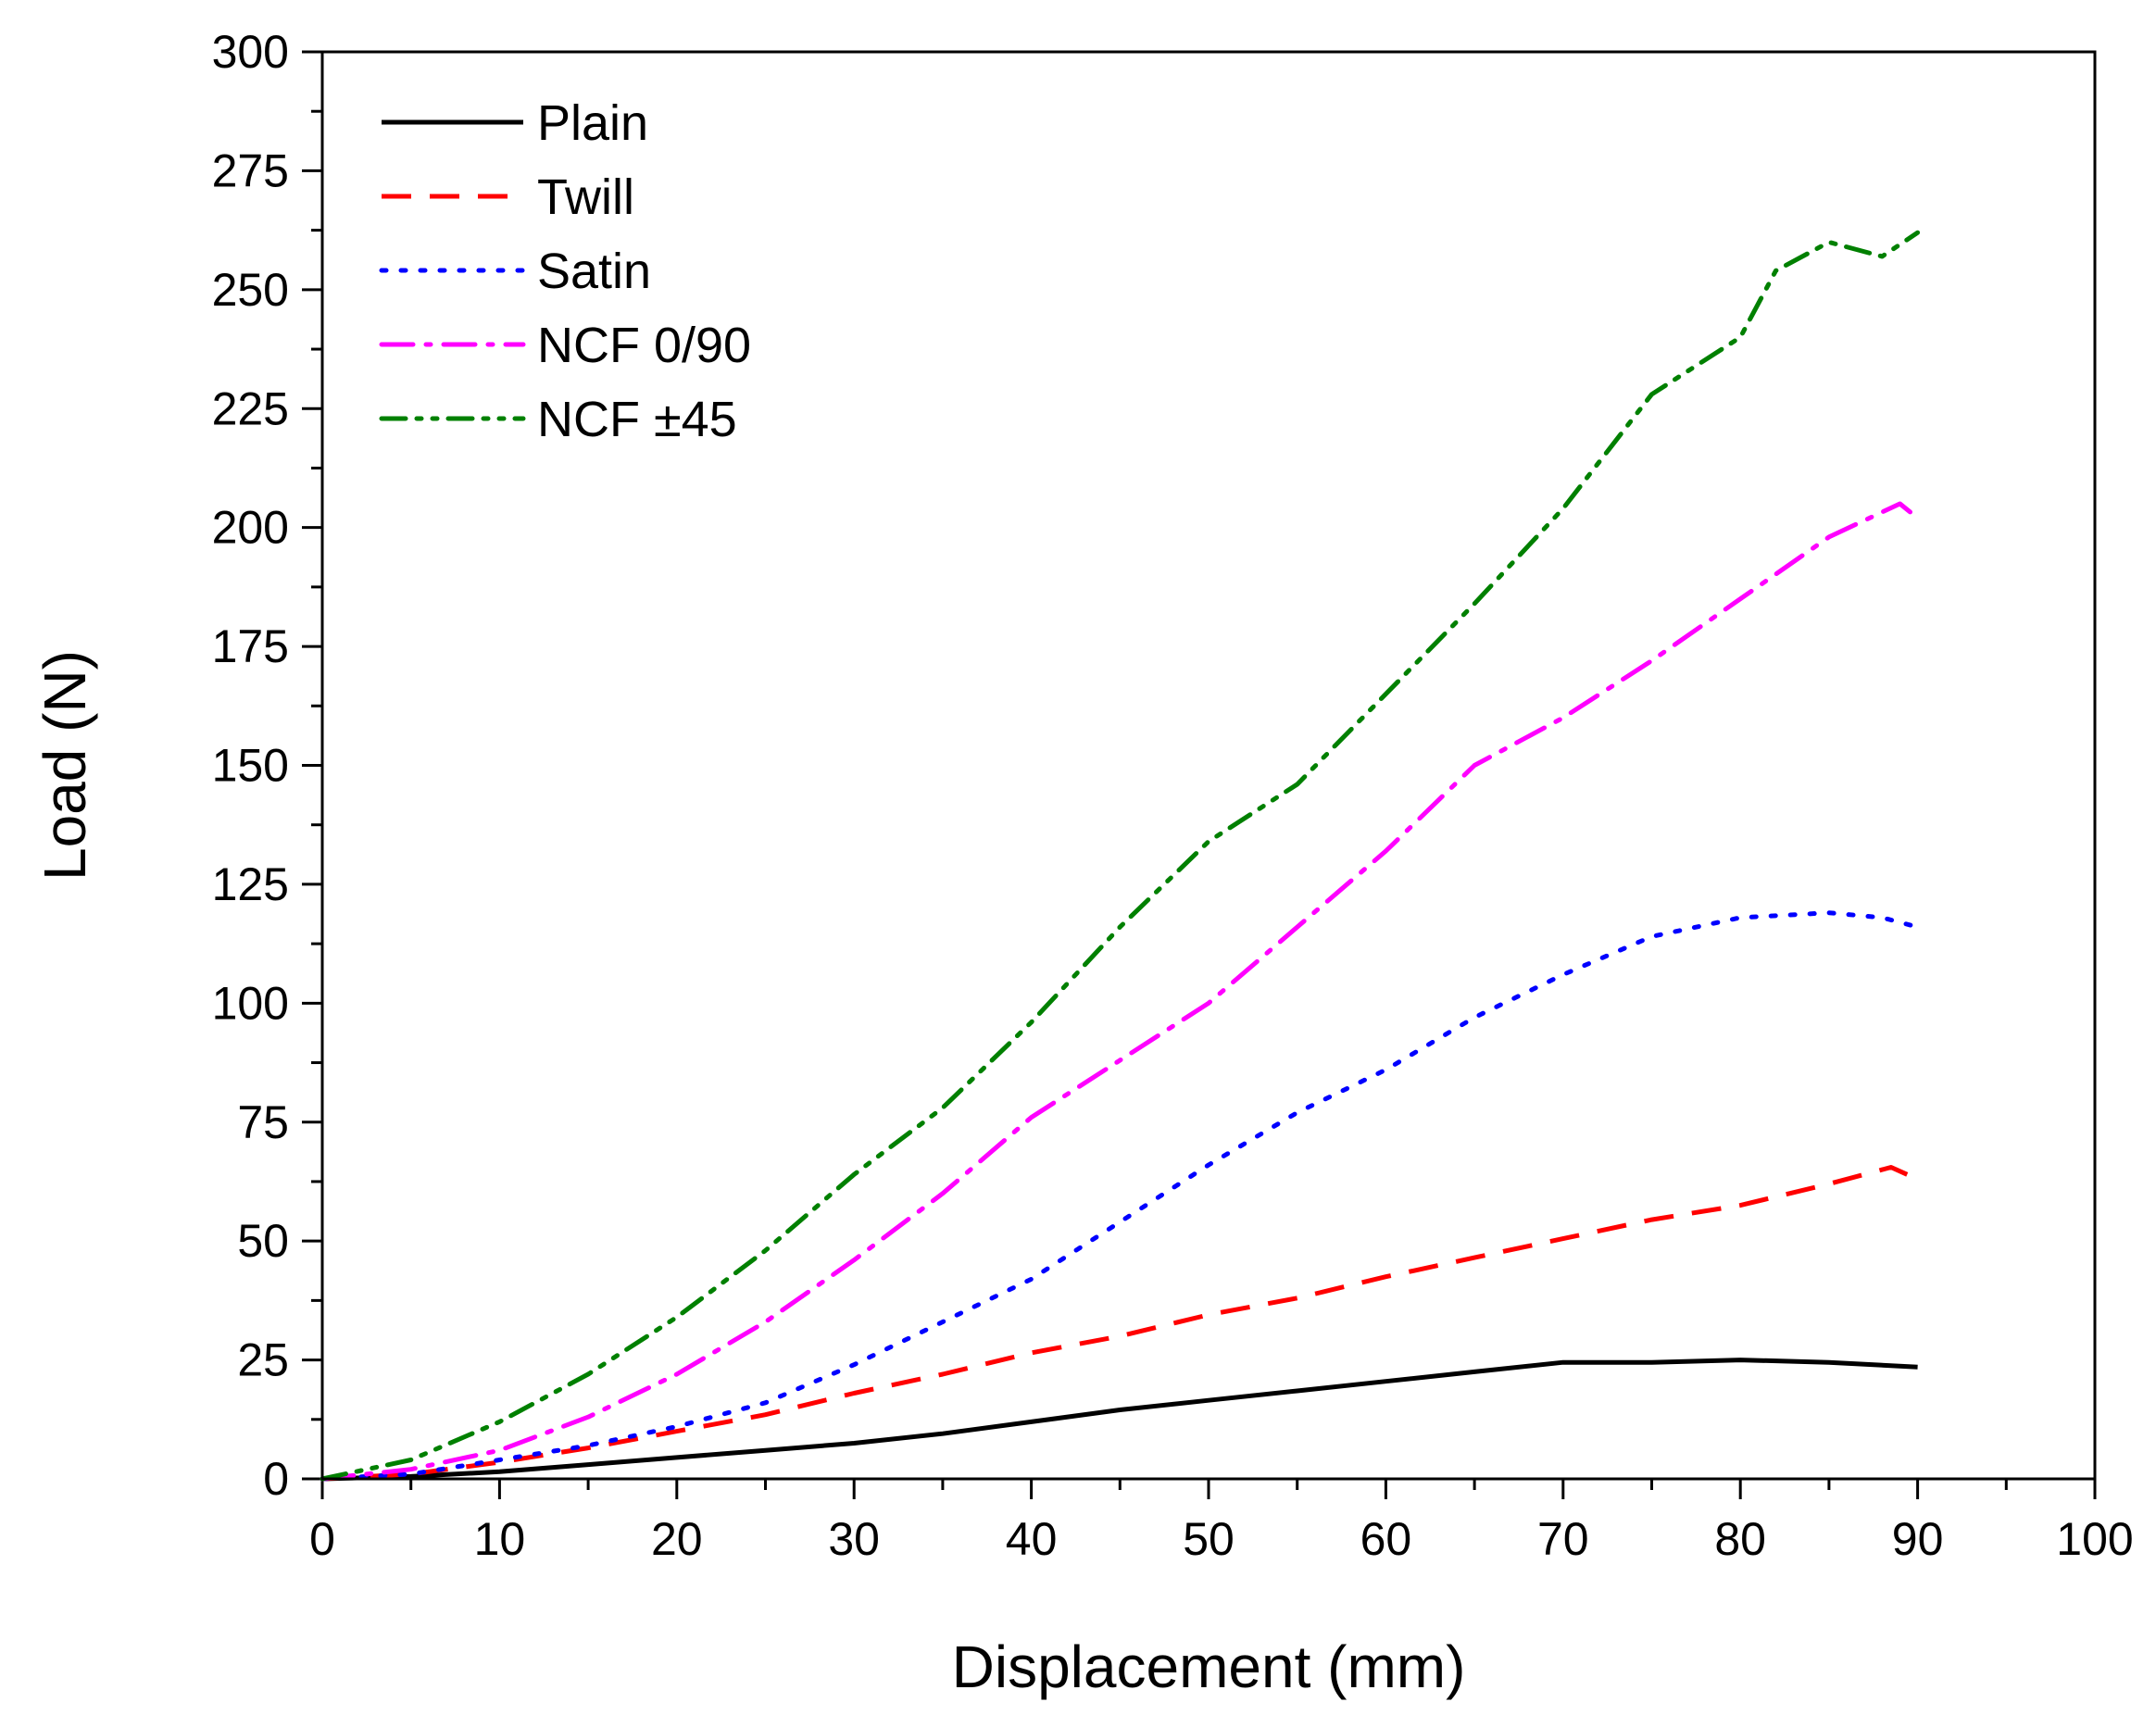 The height and width of the screenshot is (1715, 2156). I want to click on x-tick-label: 30, so click(854, 1539).